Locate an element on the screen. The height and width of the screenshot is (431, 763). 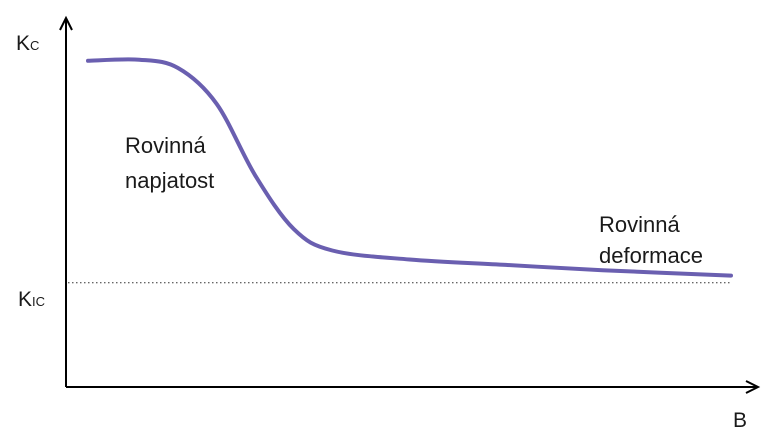
annotation-left-line-1: Rovinná is located at coordinates (165, 145).